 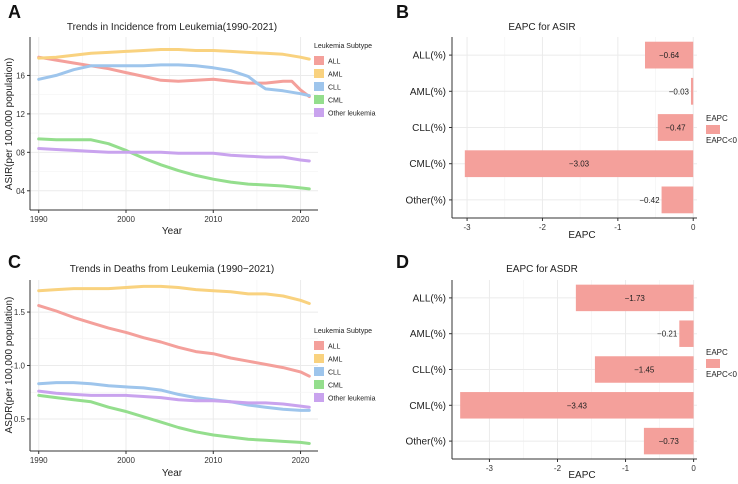 I want to click on bar-value-label: −0.64, so click(x=669, y=55).